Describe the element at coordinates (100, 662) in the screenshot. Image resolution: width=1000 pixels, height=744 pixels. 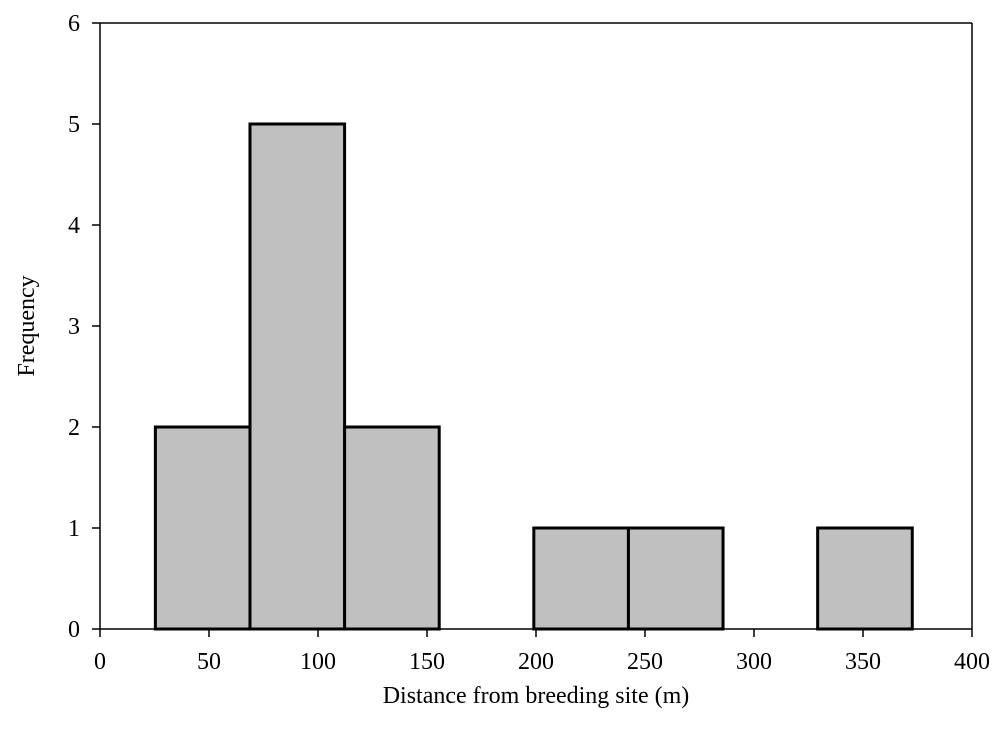
I see `x-tick-label: 0` at that location.